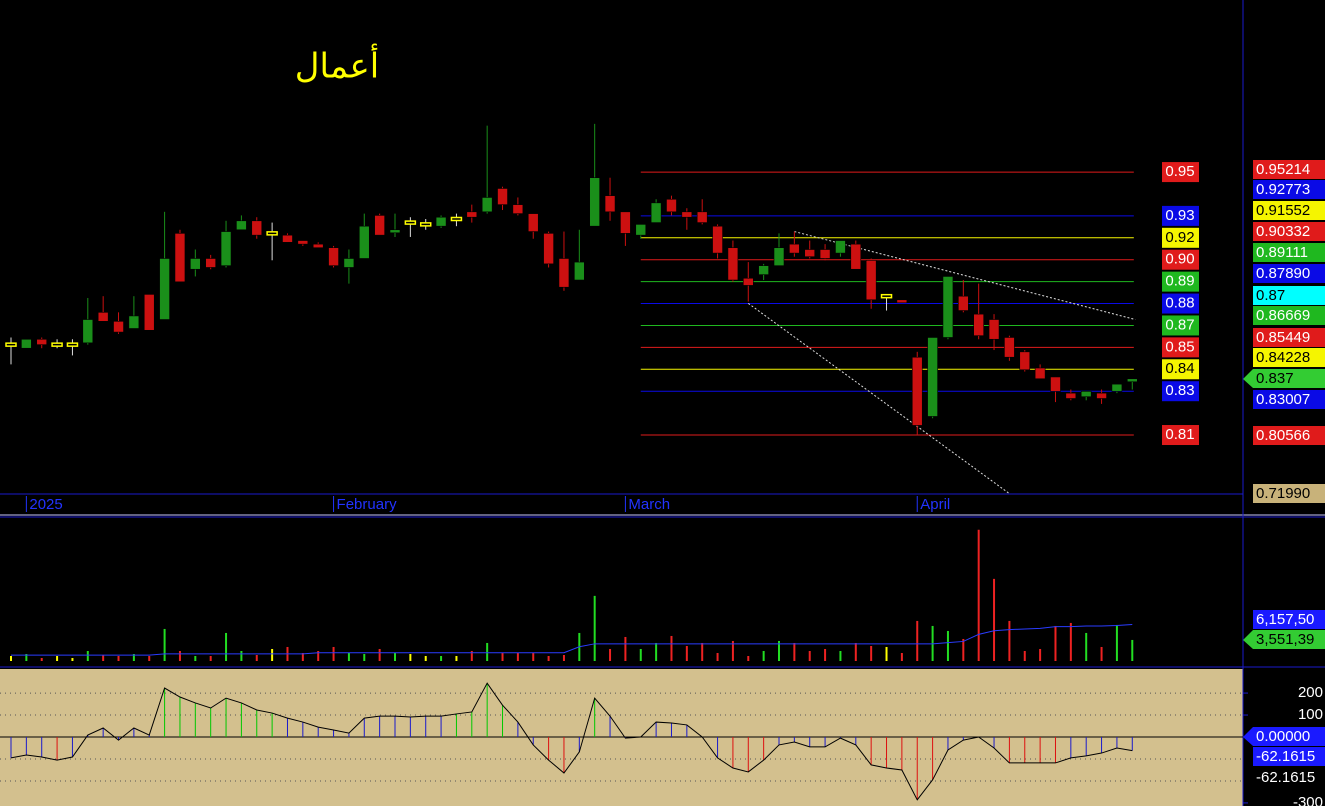 The image size is (1325, 806). What do you see at coordinates (571, 741) in the screenshot?
I see `oscillator-line` at bounding box center [571, 741].